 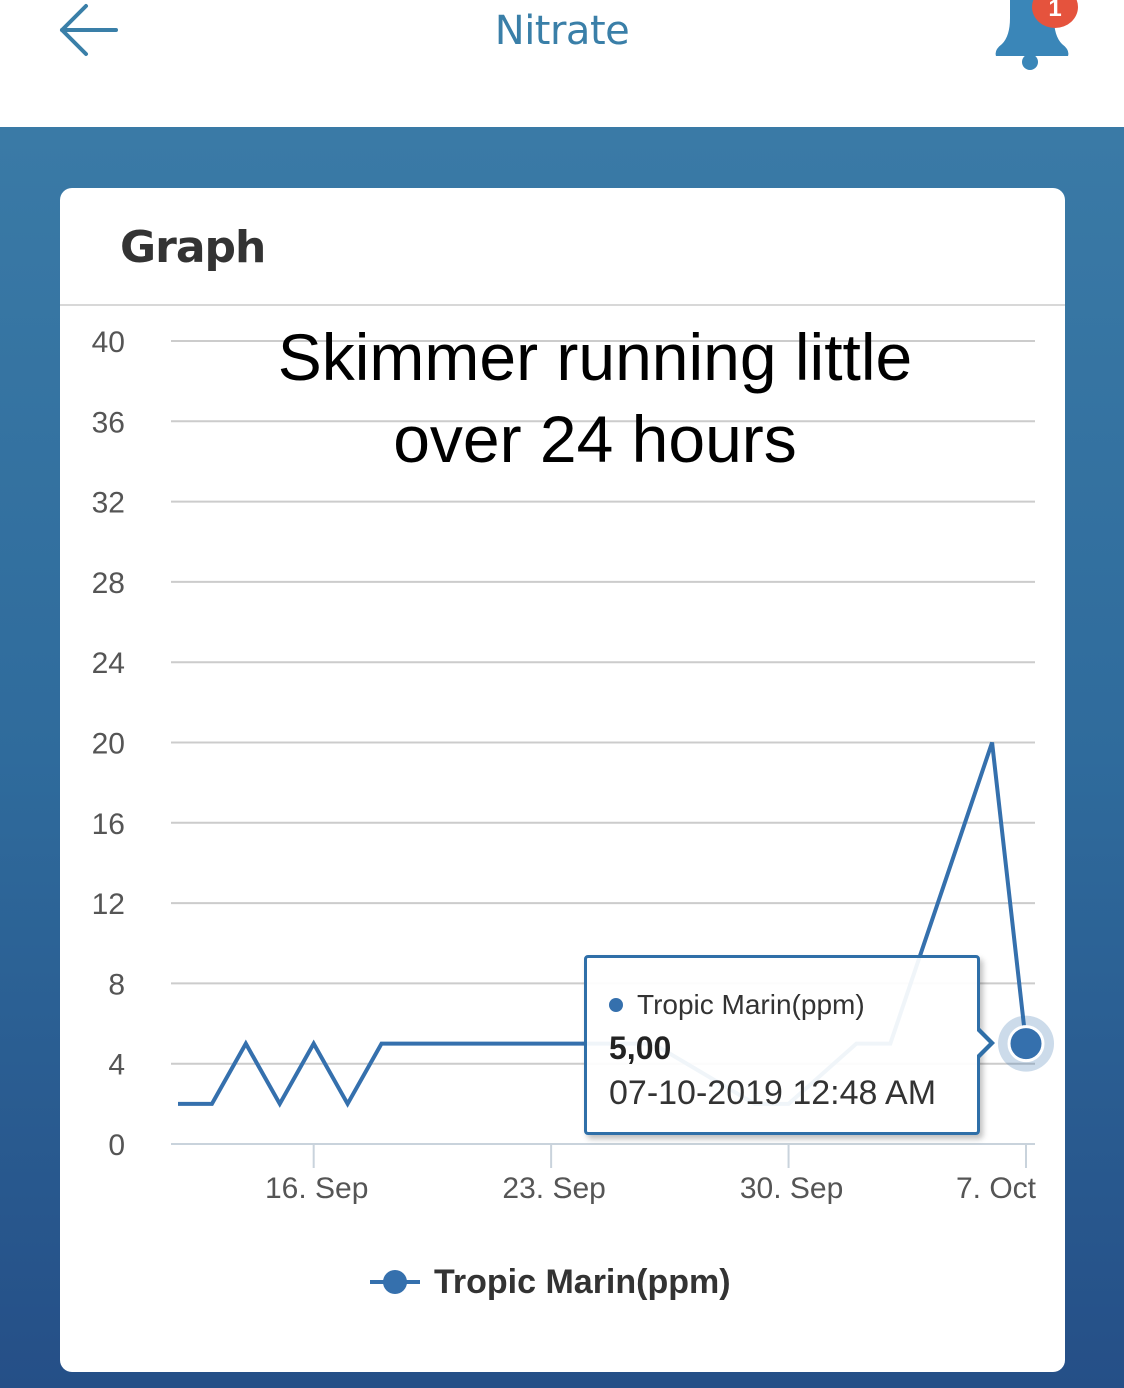 What do you see at coordinates (562, 63) in the screenshot?
I see `top-bar: Nitrate 1` at bounding box center [562, 63].